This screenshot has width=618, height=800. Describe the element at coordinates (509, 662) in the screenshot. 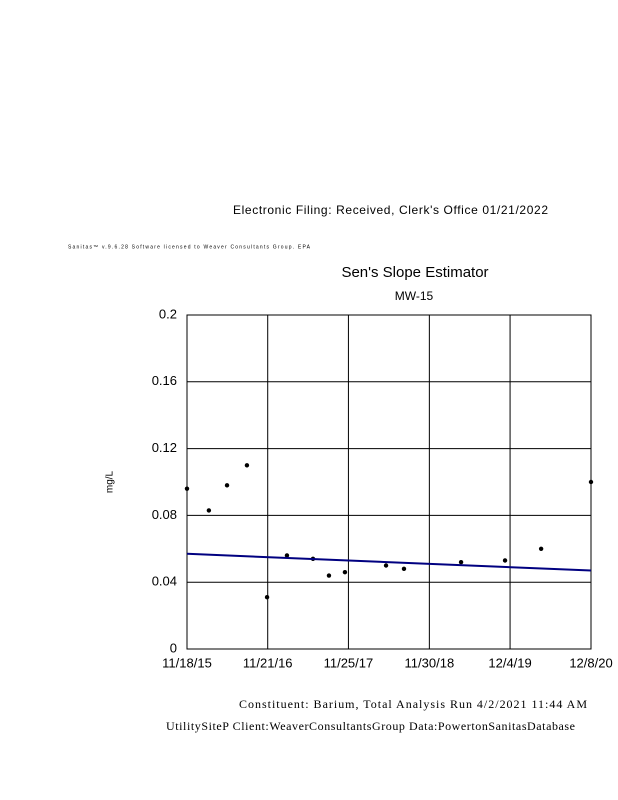

I see `x-tick-label: 12/4/19` at that location.